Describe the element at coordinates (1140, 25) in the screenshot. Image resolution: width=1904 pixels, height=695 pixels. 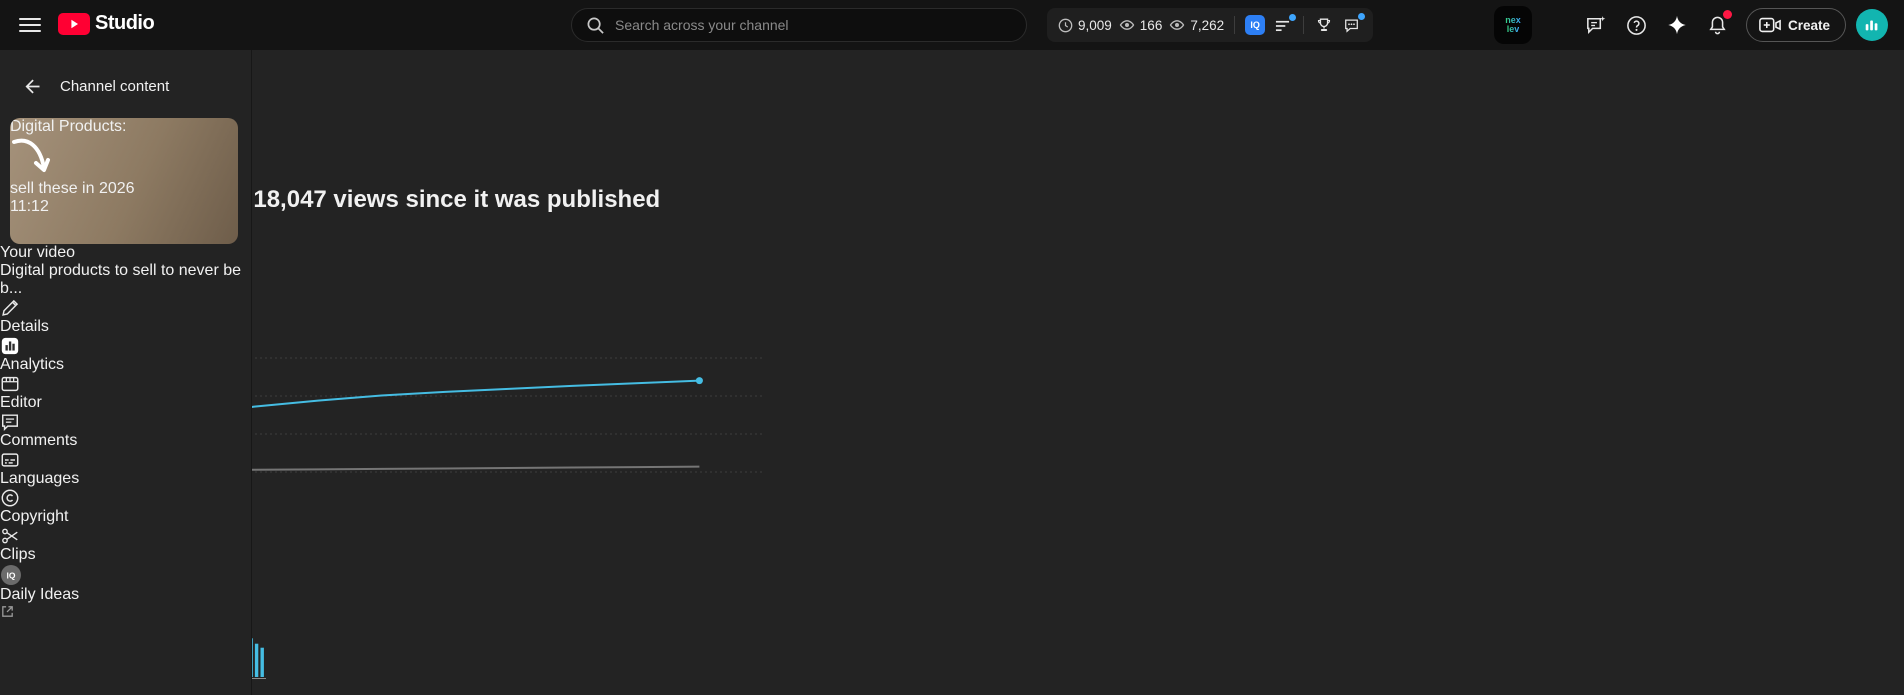
I see `stat-views-hour: 166` at that location.